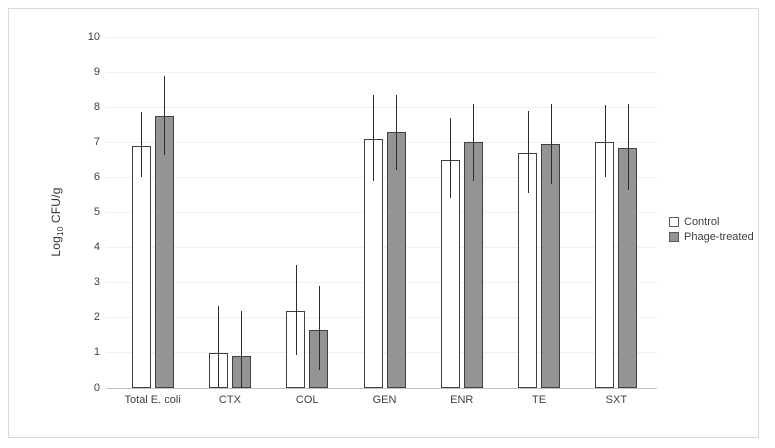 Image resolution: width=775 pixels, height=448 pixels. What do you see at coordinates (55, 207) in the screenshot?
I see `y-axis-title-suffix: CFU/g` at bounding box center [55, 207].